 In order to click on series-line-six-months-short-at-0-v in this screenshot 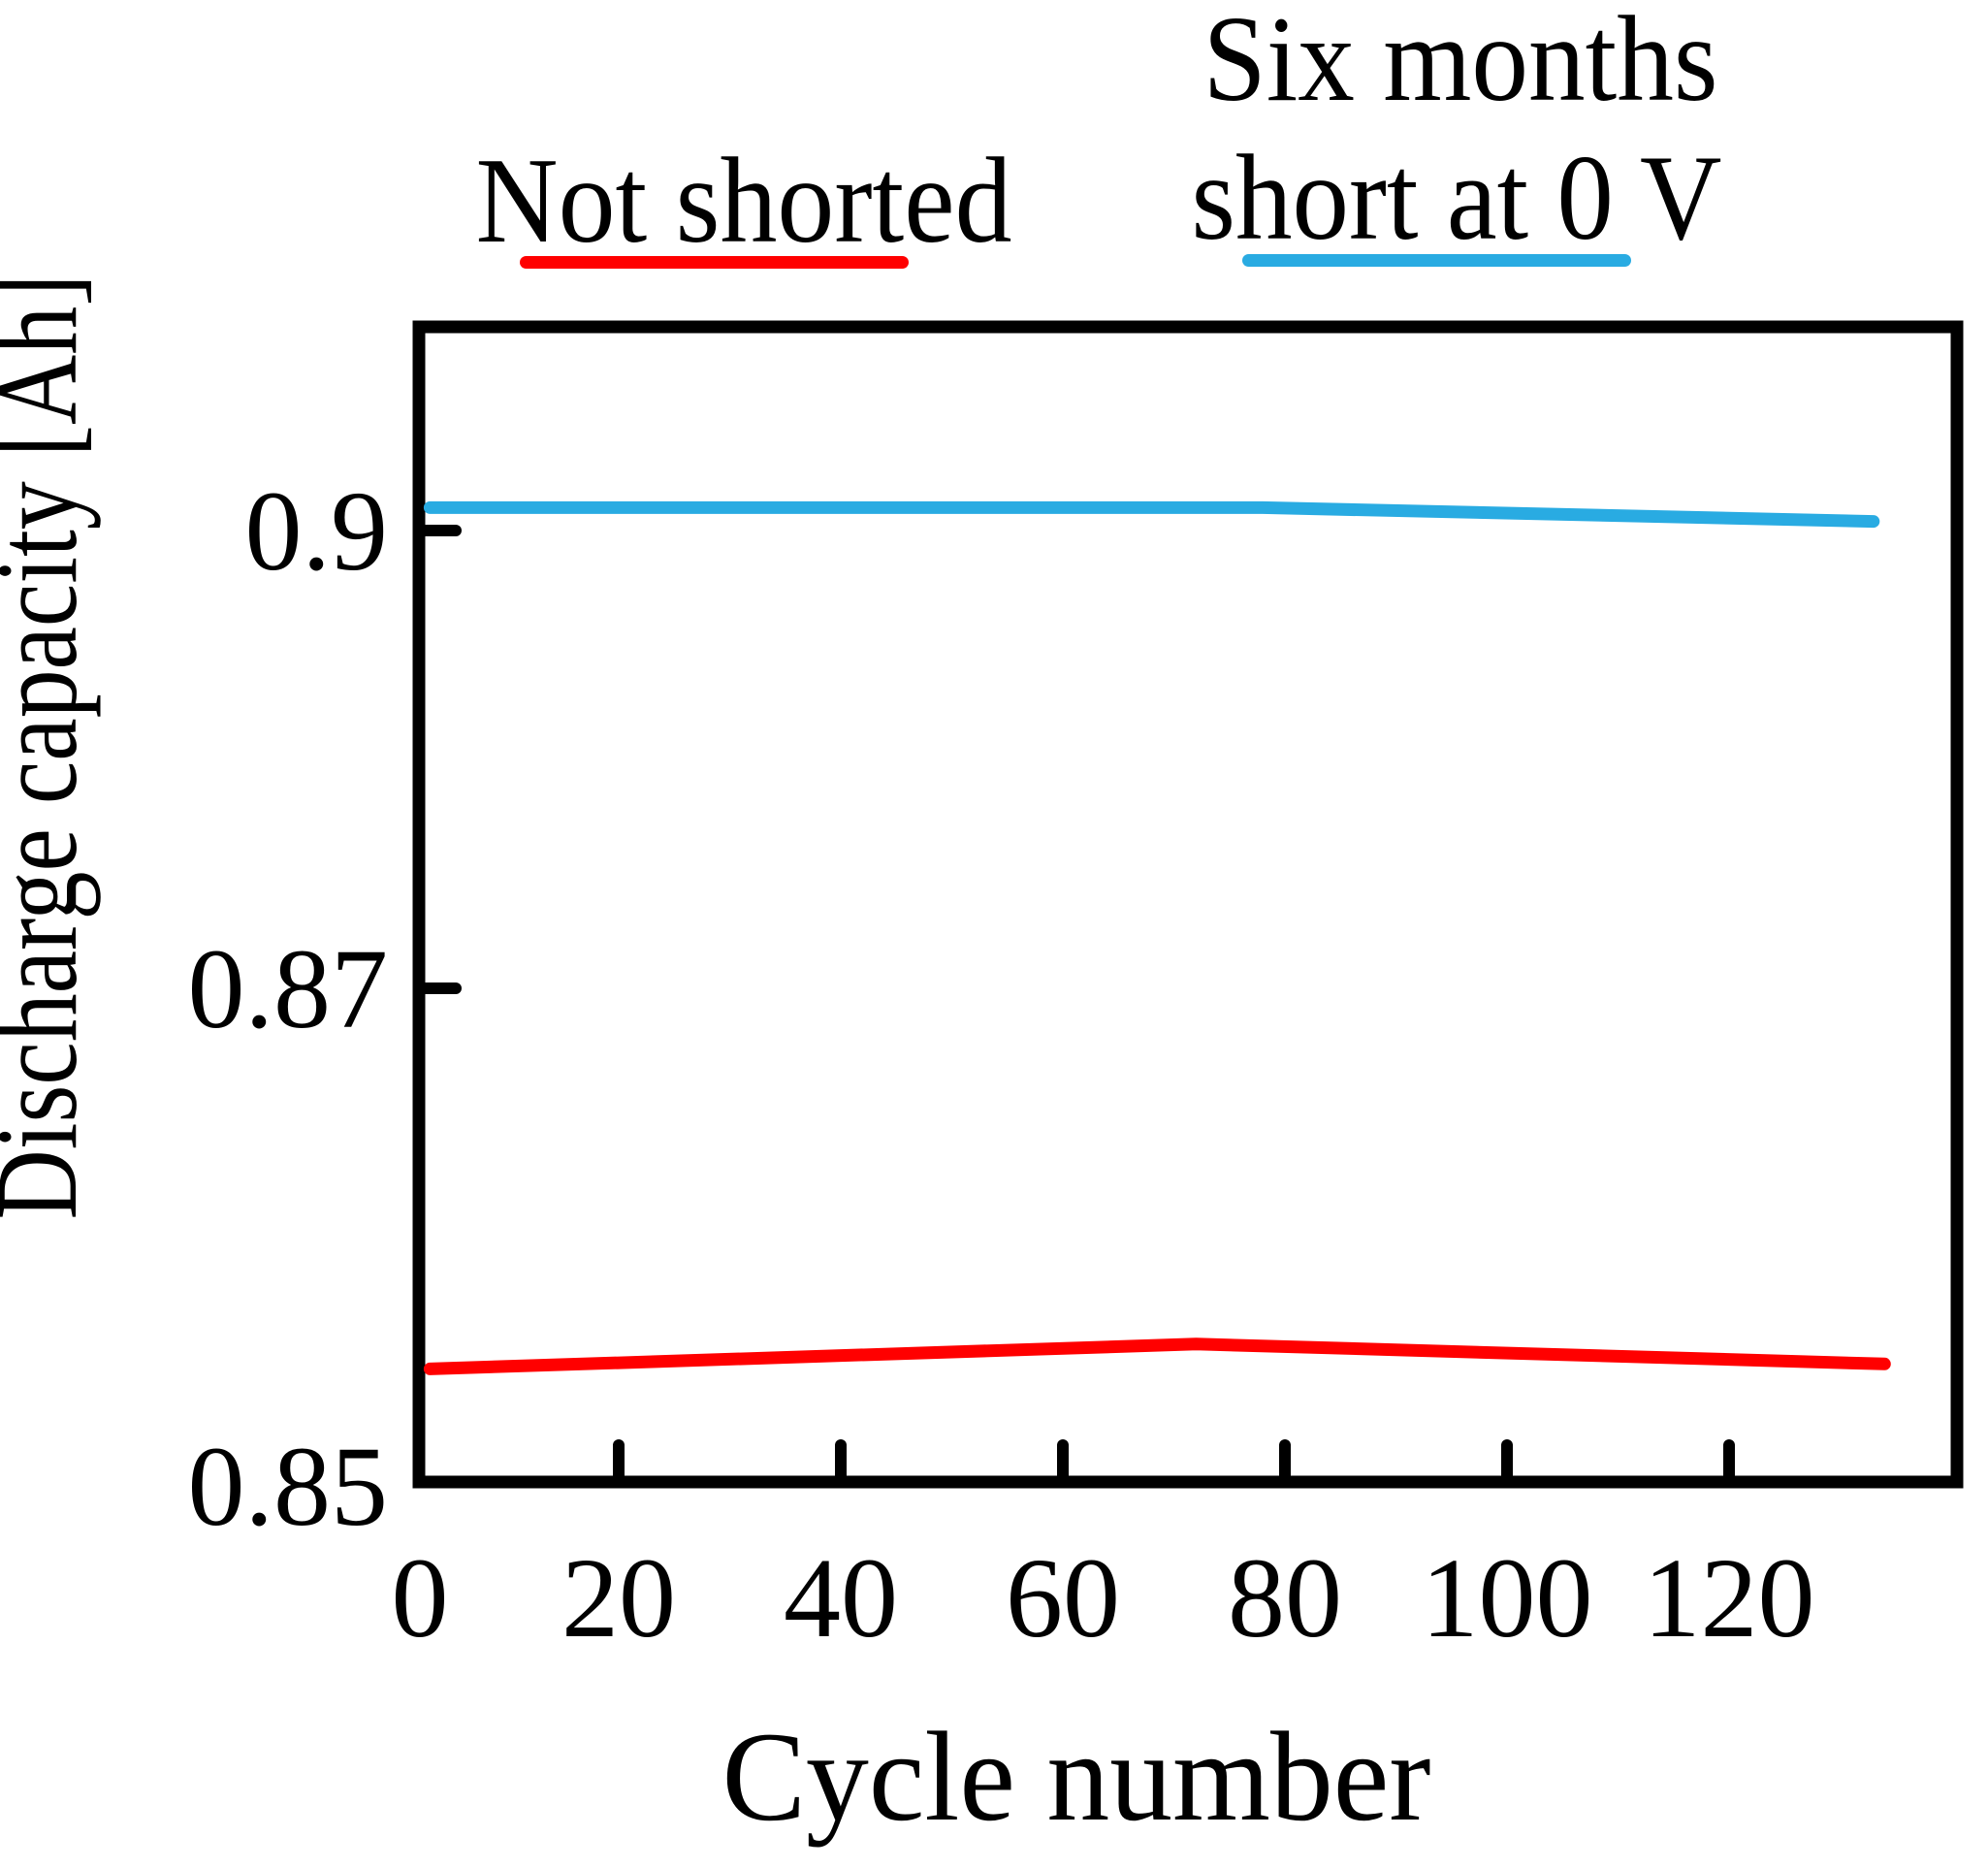, I will do `click(1151, 514)`.